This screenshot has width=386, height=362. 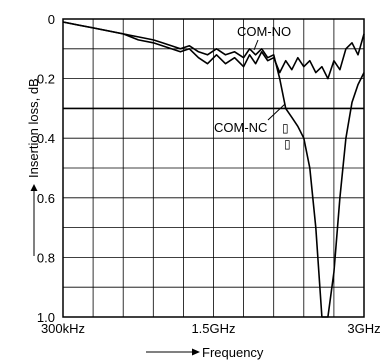 I want to click on x-axis-arrow-icon, so click(x=196, y=352).